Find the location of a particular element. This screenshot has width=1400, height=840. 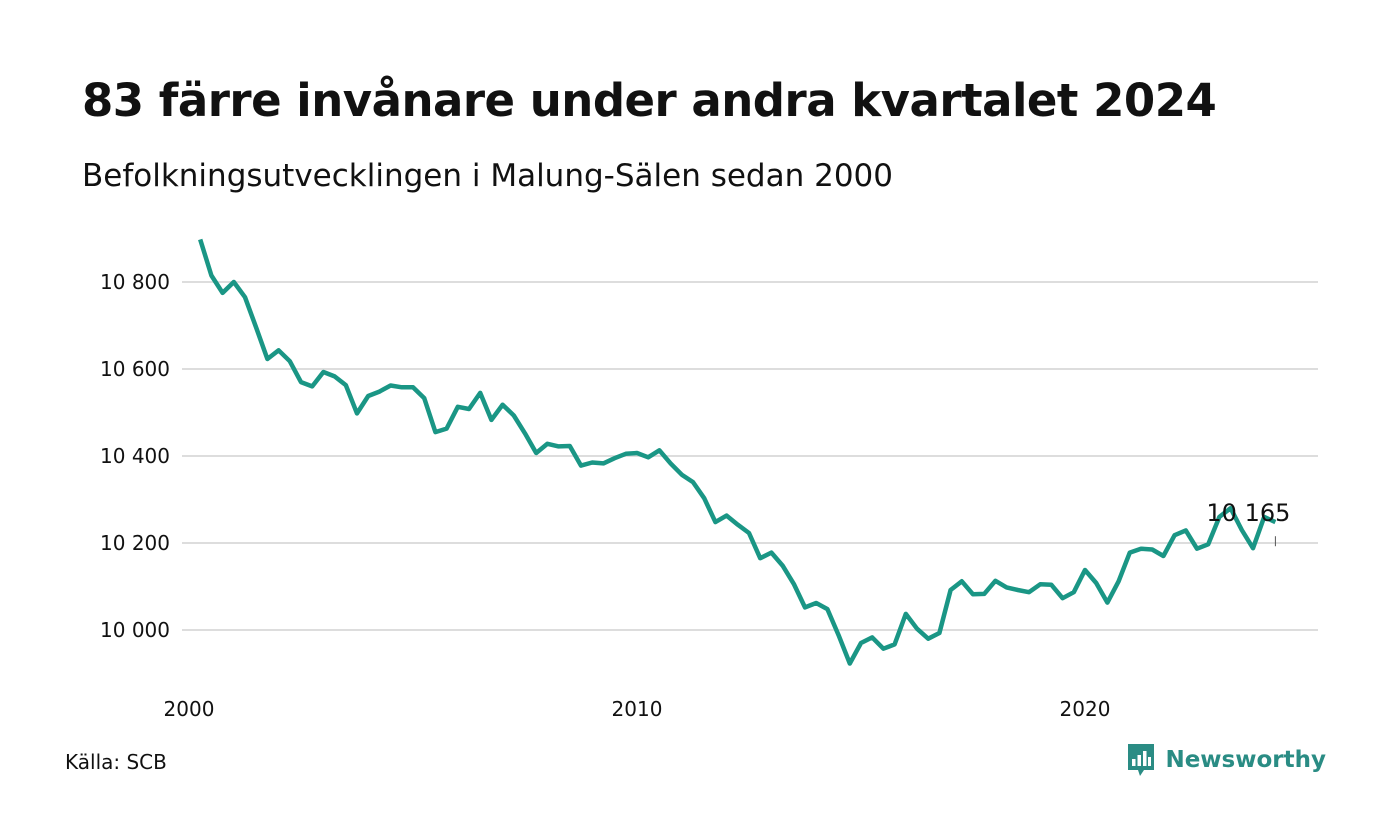

bar-chart-speech-bubble-icon is located at coordinates (1141, 760).